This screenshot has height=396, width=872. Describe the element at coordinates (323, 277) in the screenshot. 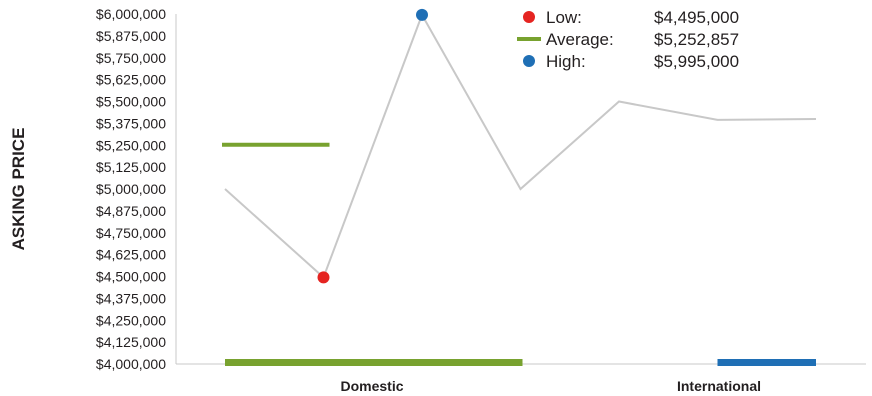

I see `low-point-marker` at that location.